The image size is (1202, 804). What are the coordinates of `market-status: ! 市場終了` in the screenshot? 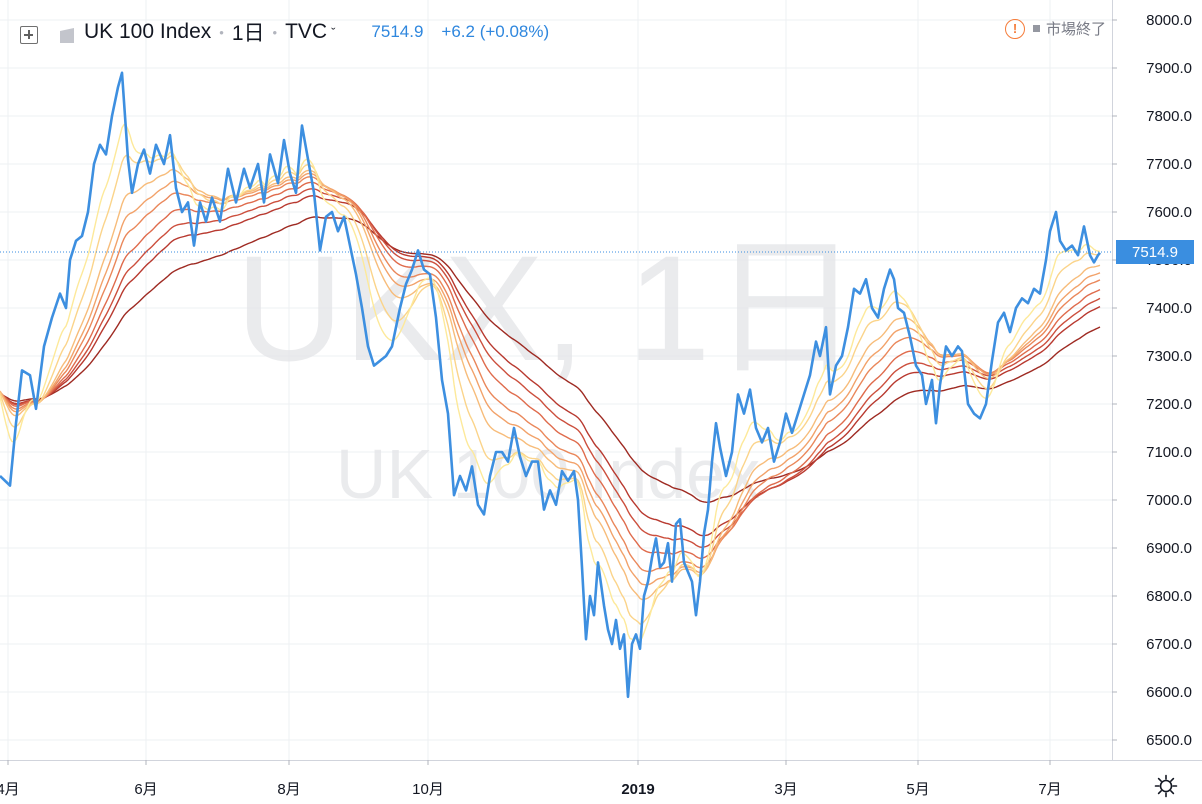 It's located at (1055, 28).